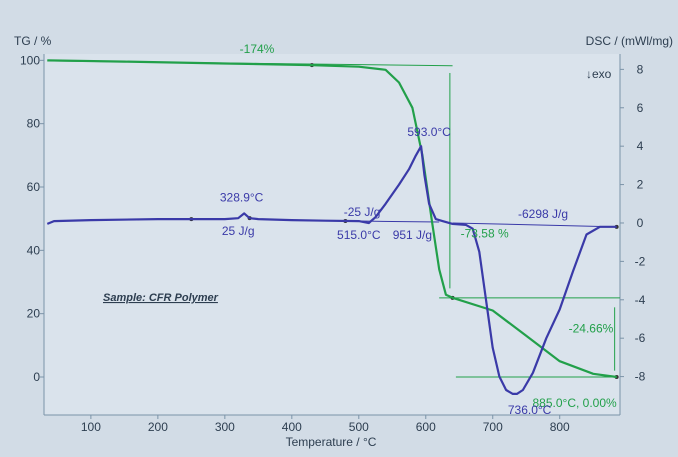 Image resolution: width=678 pixels, height=457 pixels. I want to click on y-left-tick-label: 100, so click(30, 60).